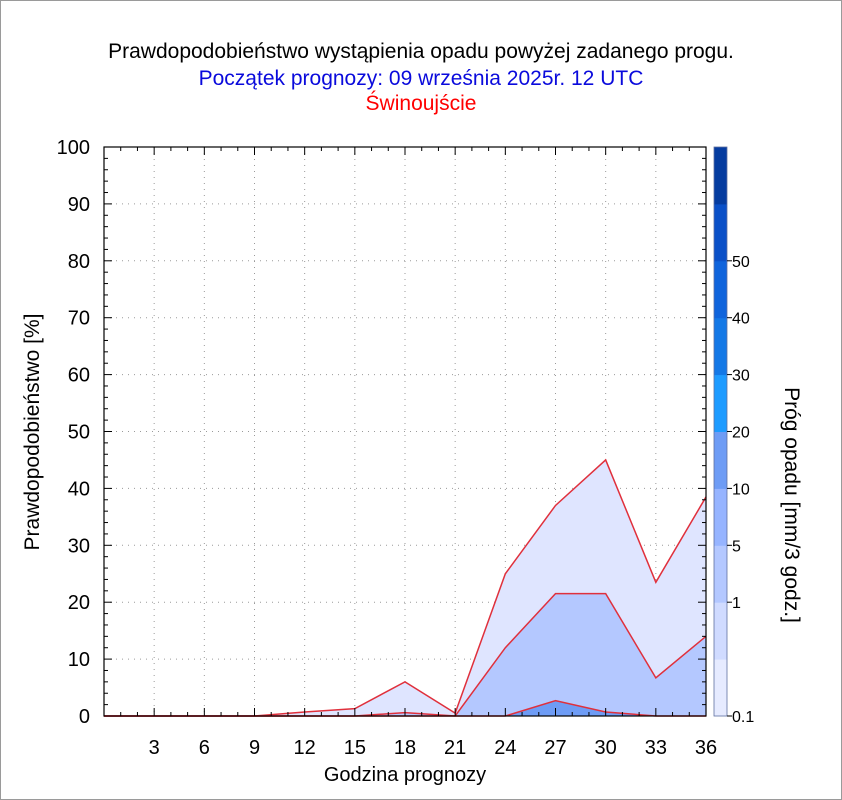  What do you see at coordinates (741, 376) in the screenshot?
I see `colorbar-label: 30` at bounding box center [741, 376].